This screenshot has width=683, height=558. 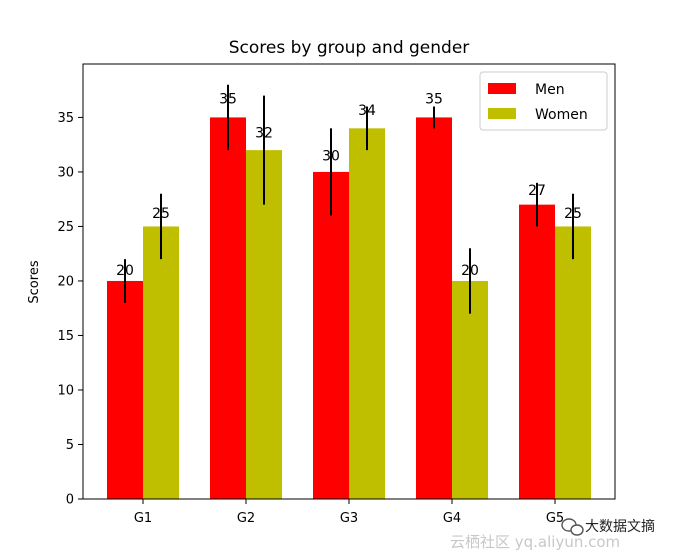 What do you see at coordinates (535, 542) in the screenshot?
I see `watermark-text: 云栖社区 yq.aliyun.com` at bounding box center [535, 542].